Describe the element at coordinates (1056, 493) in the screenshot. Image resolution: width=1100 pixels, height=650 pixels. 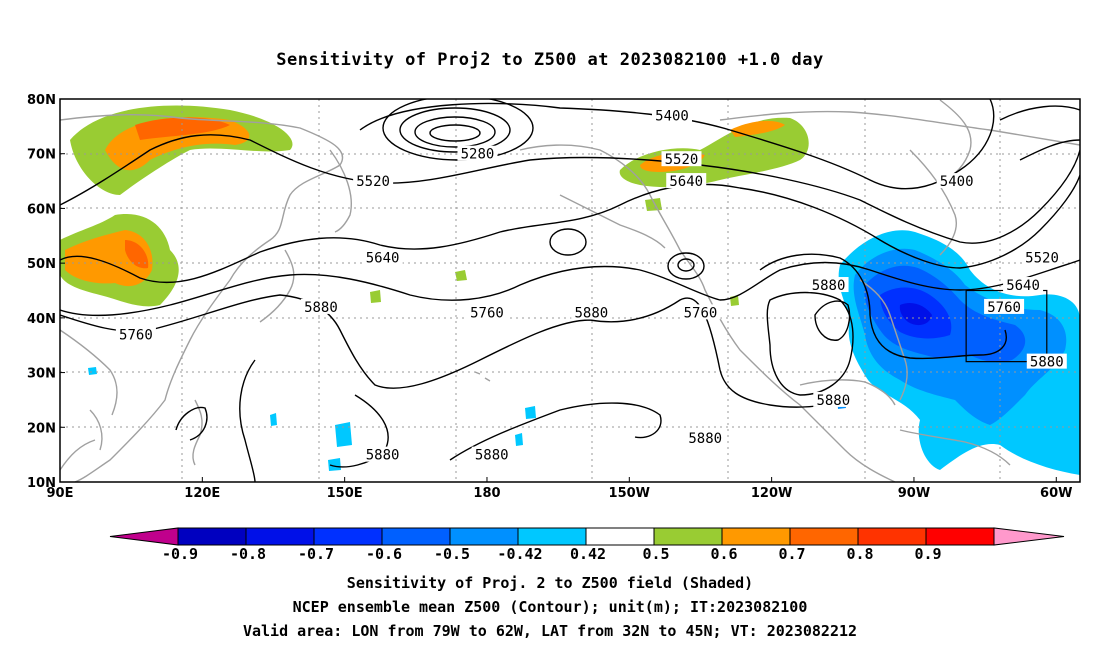
I see `lon-tick-label: 60W` at that location.